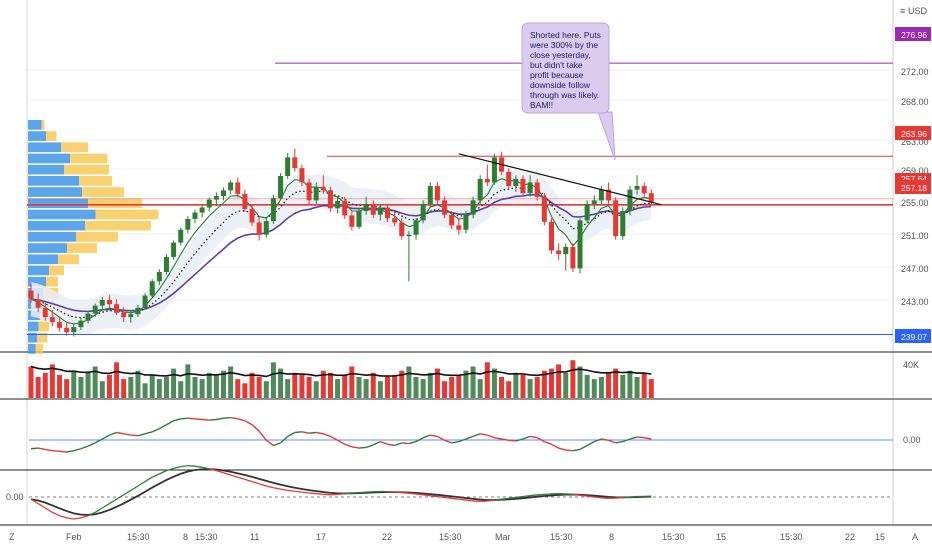 The height and width of the screenshot is (550, 932). What do you see at coordinates (185, 537) in the screenshot?
I see `time-label-2: 8` at bounding box center [185, 537].